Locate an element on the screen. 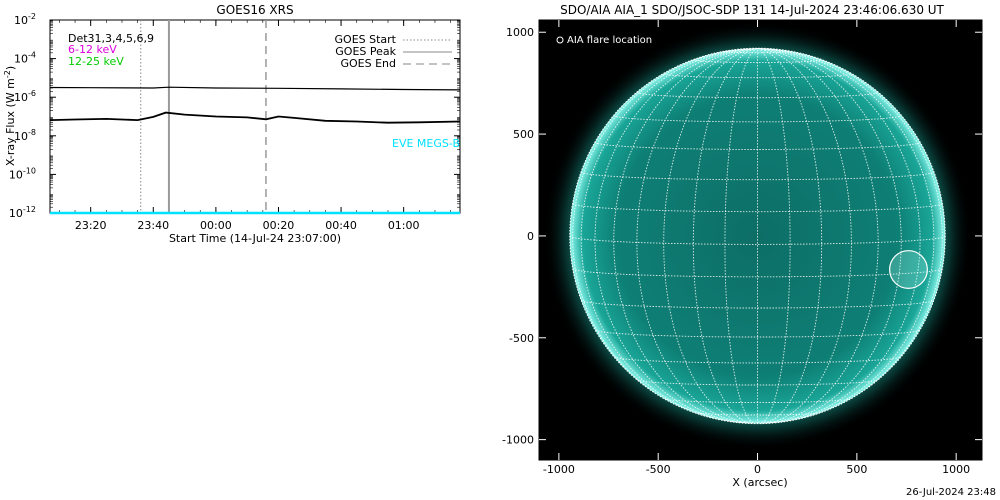 Image resolution: width=1000 pixels, height=500 pixels. aia-y-tick-label: 1000 is located at coordinates (520, 32).